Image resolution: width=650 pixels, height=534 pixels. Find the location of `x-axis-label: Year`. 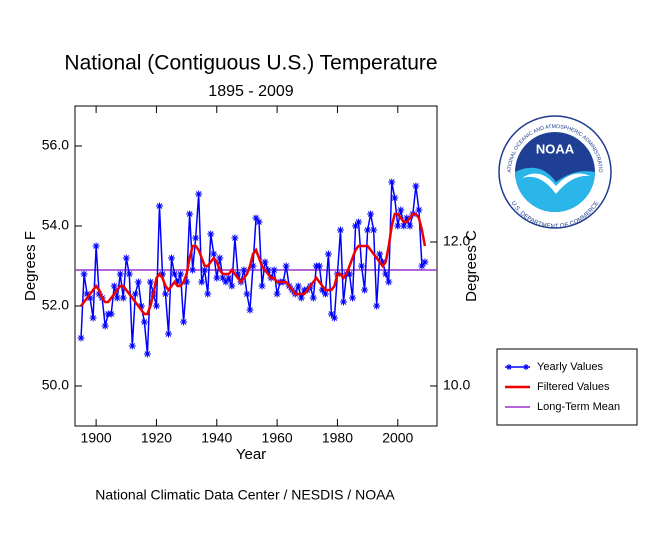

x-axis-label: Year is located at coordinates (251, 454).